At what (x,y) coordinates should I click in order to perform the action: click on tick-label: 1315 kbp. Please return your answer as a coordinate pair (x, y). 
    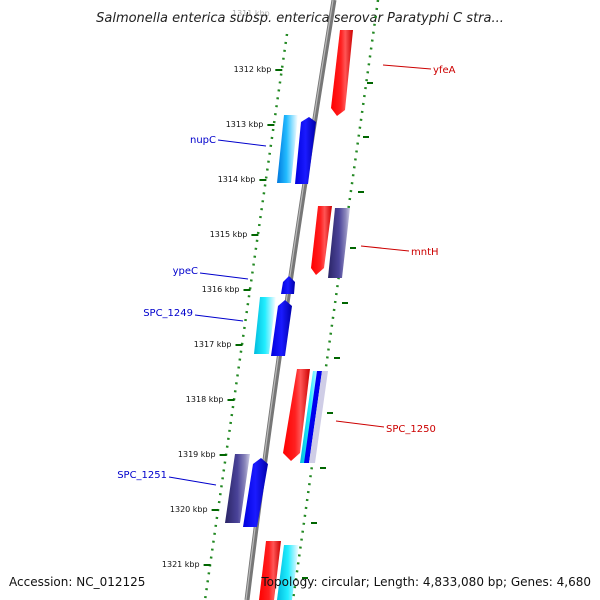
    Looking at the image, I should click on (229, 234).